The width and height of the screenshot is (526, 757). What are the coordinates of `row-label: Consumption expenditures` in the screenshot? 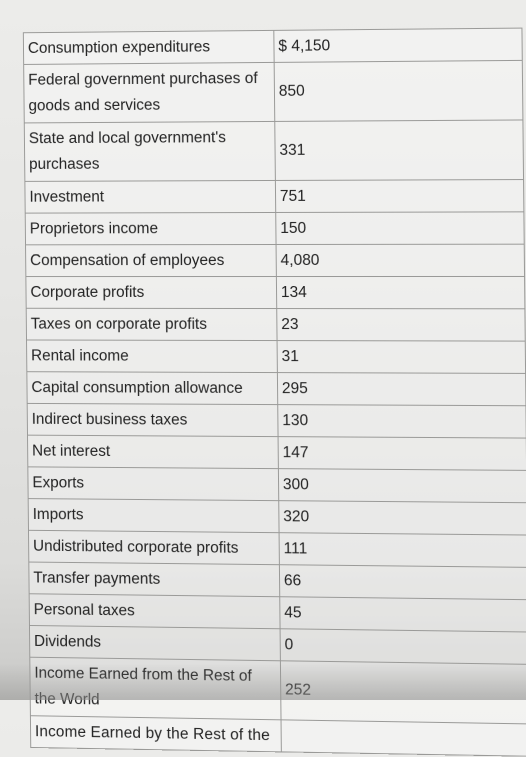 It's located at (148, 47).